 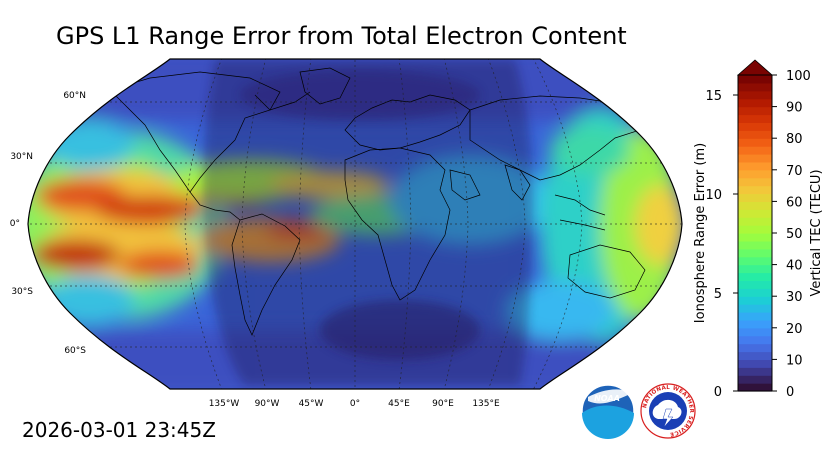 What do you see at coordinates (713, 195) in the screenshot?
I see `left-tick-10: 10` at bounding box center [713, 195].